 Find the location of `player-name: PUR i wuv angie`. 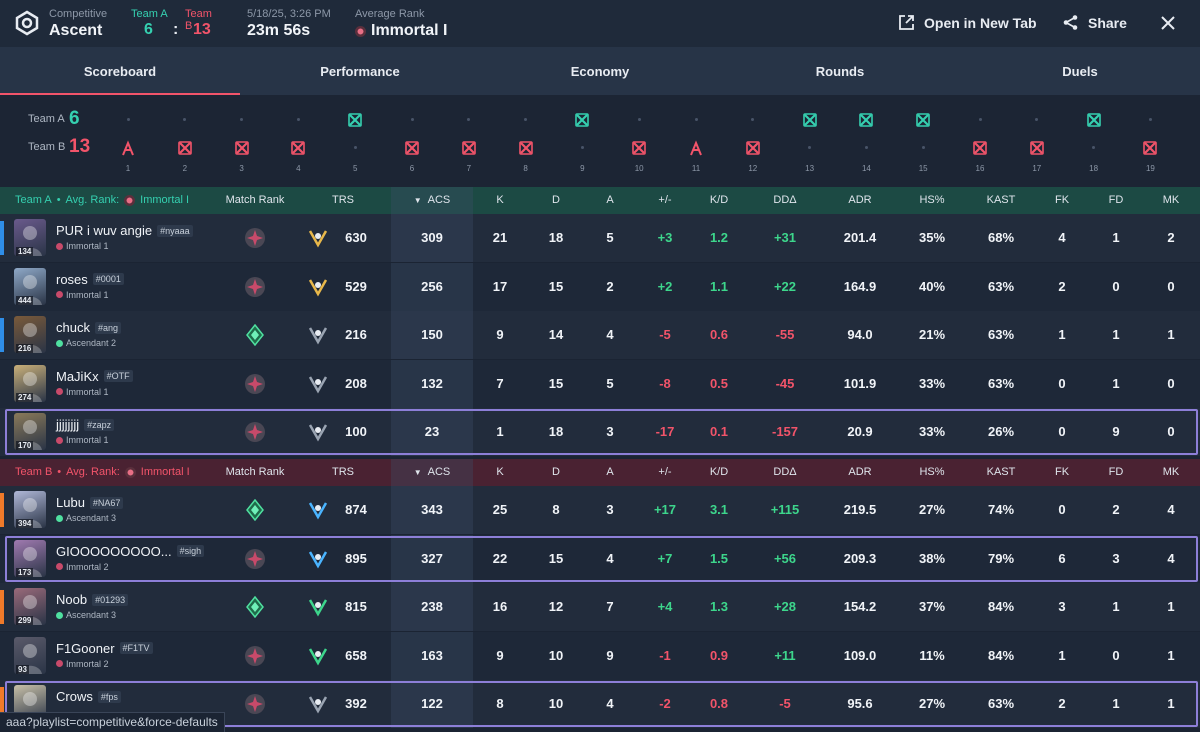

player-name: PUR i wuv angie is located at coordinates (104, 230).